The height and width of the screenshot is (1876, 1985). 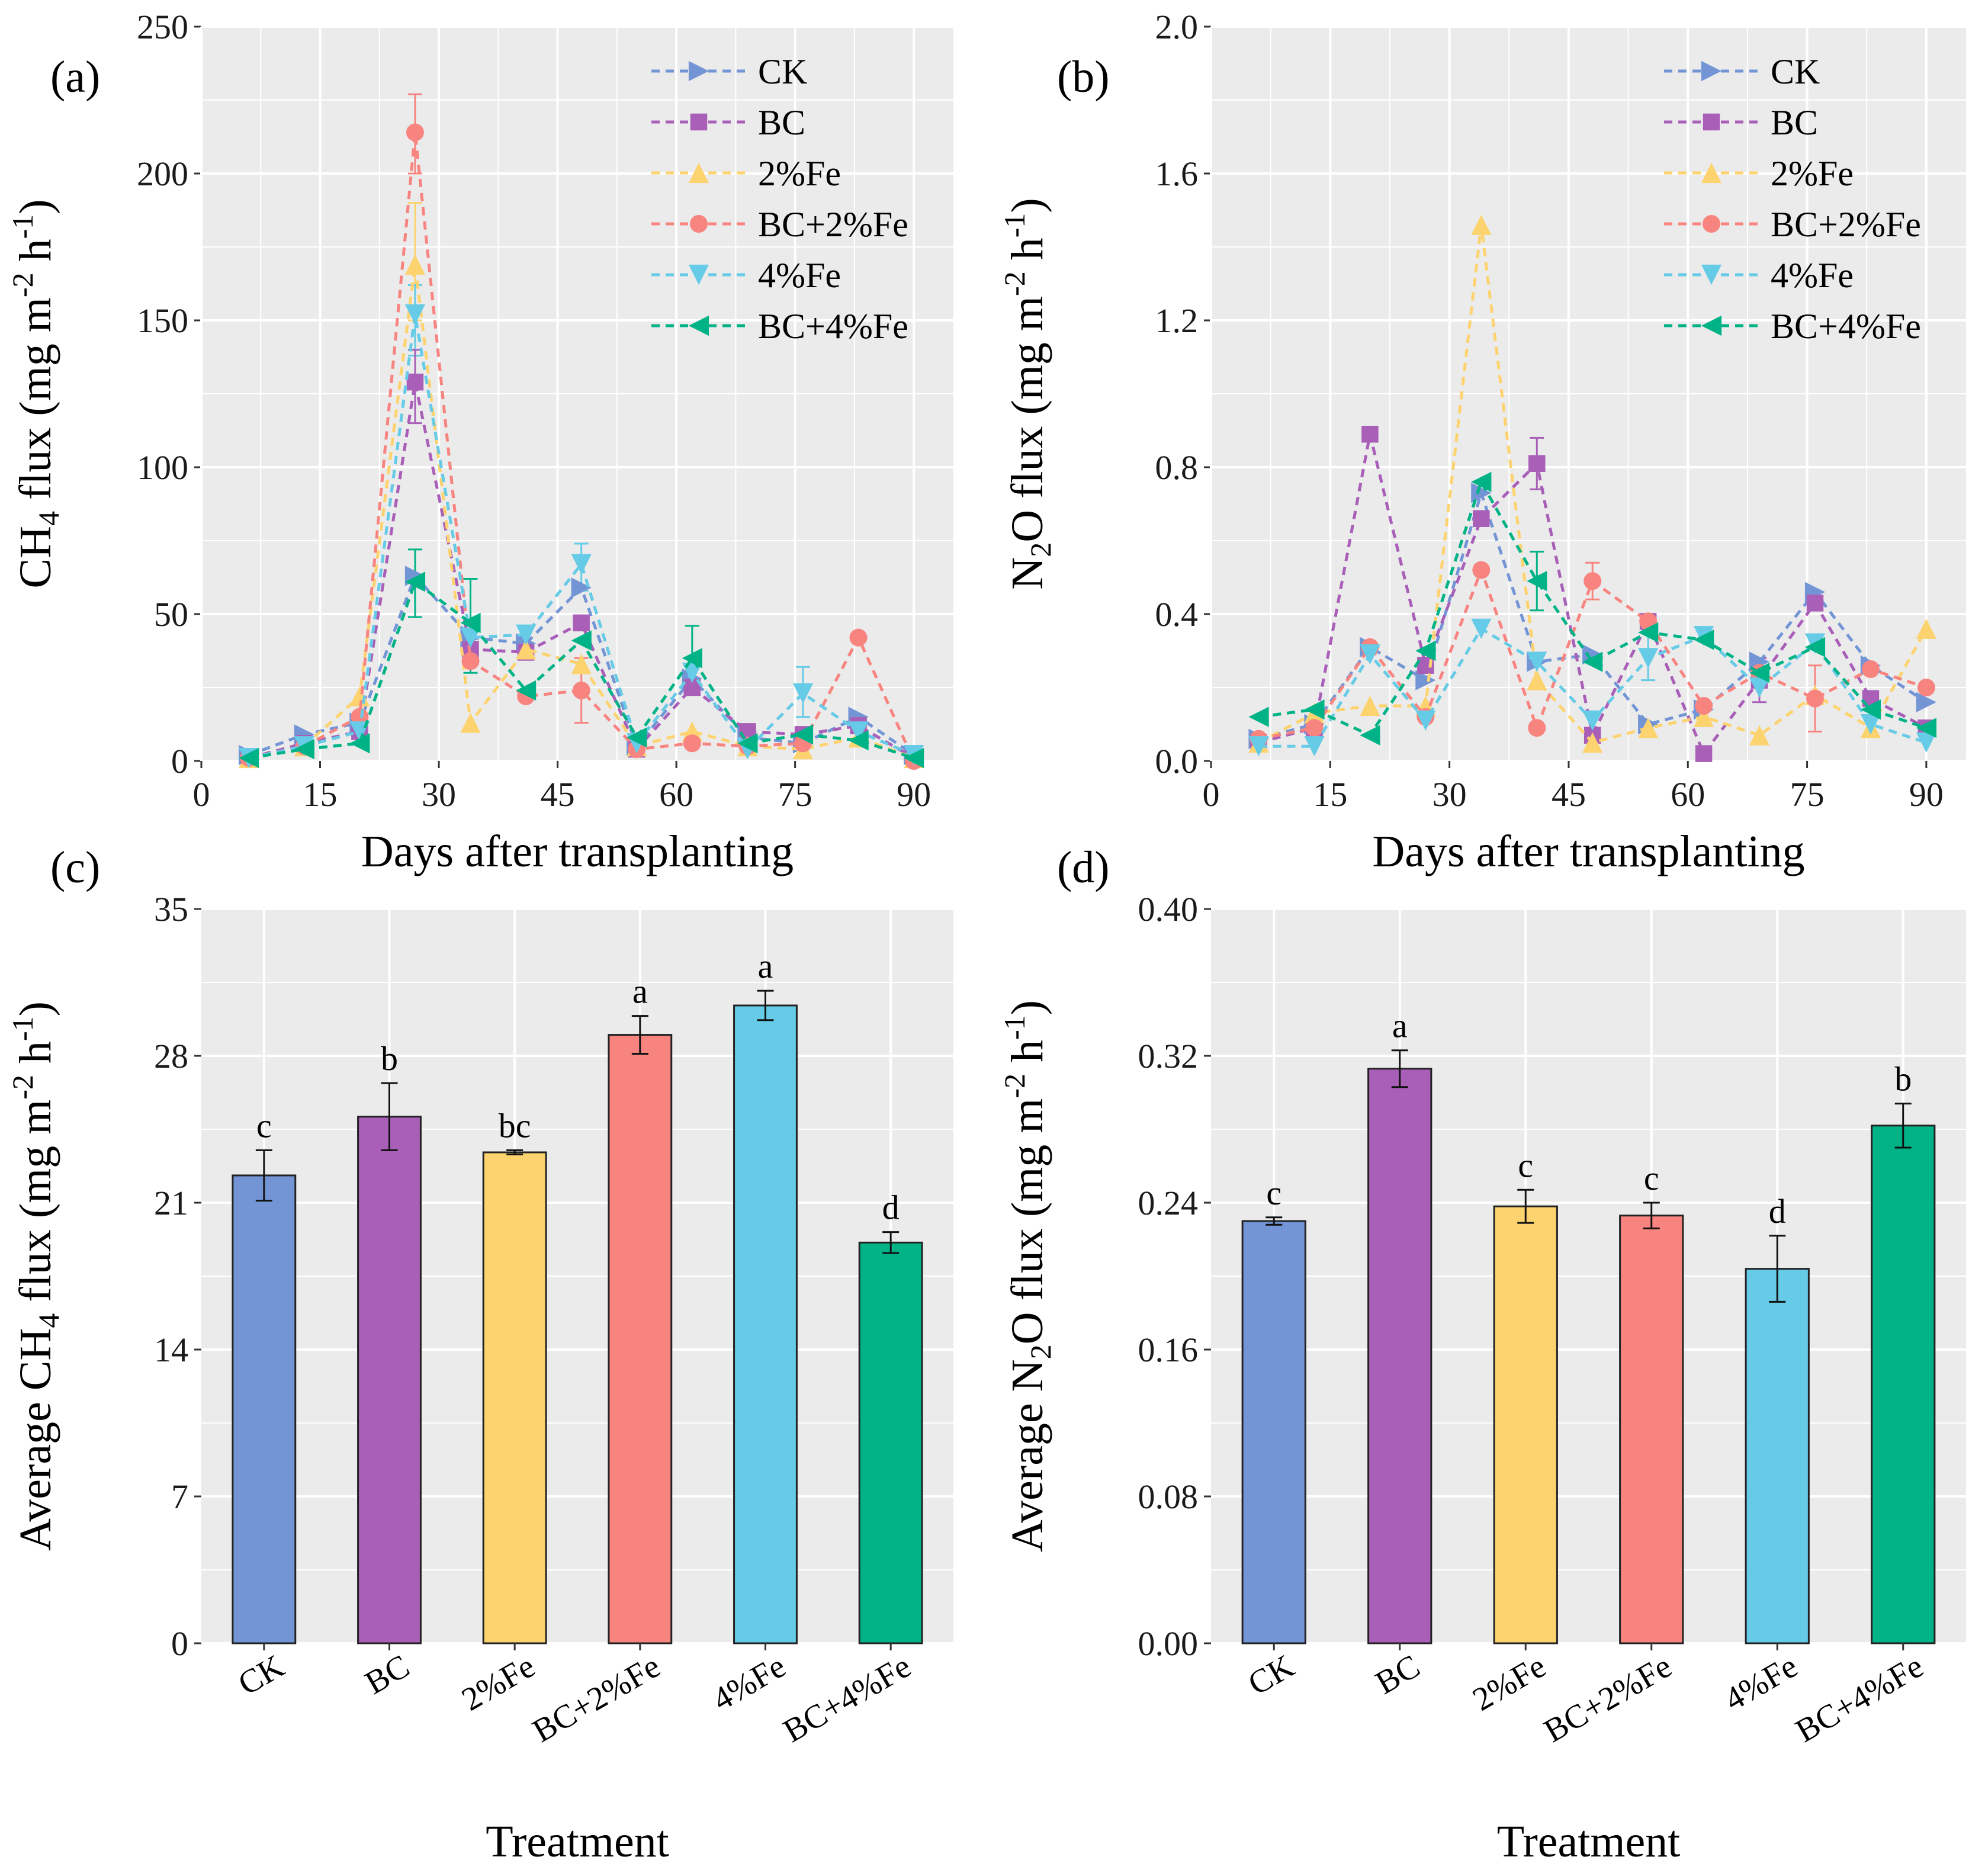 What do you see at coordinates (1525, 1165) in the screenshot?
I see `significance-letter-2-fe: c` at bounding box center [1525, 1165].